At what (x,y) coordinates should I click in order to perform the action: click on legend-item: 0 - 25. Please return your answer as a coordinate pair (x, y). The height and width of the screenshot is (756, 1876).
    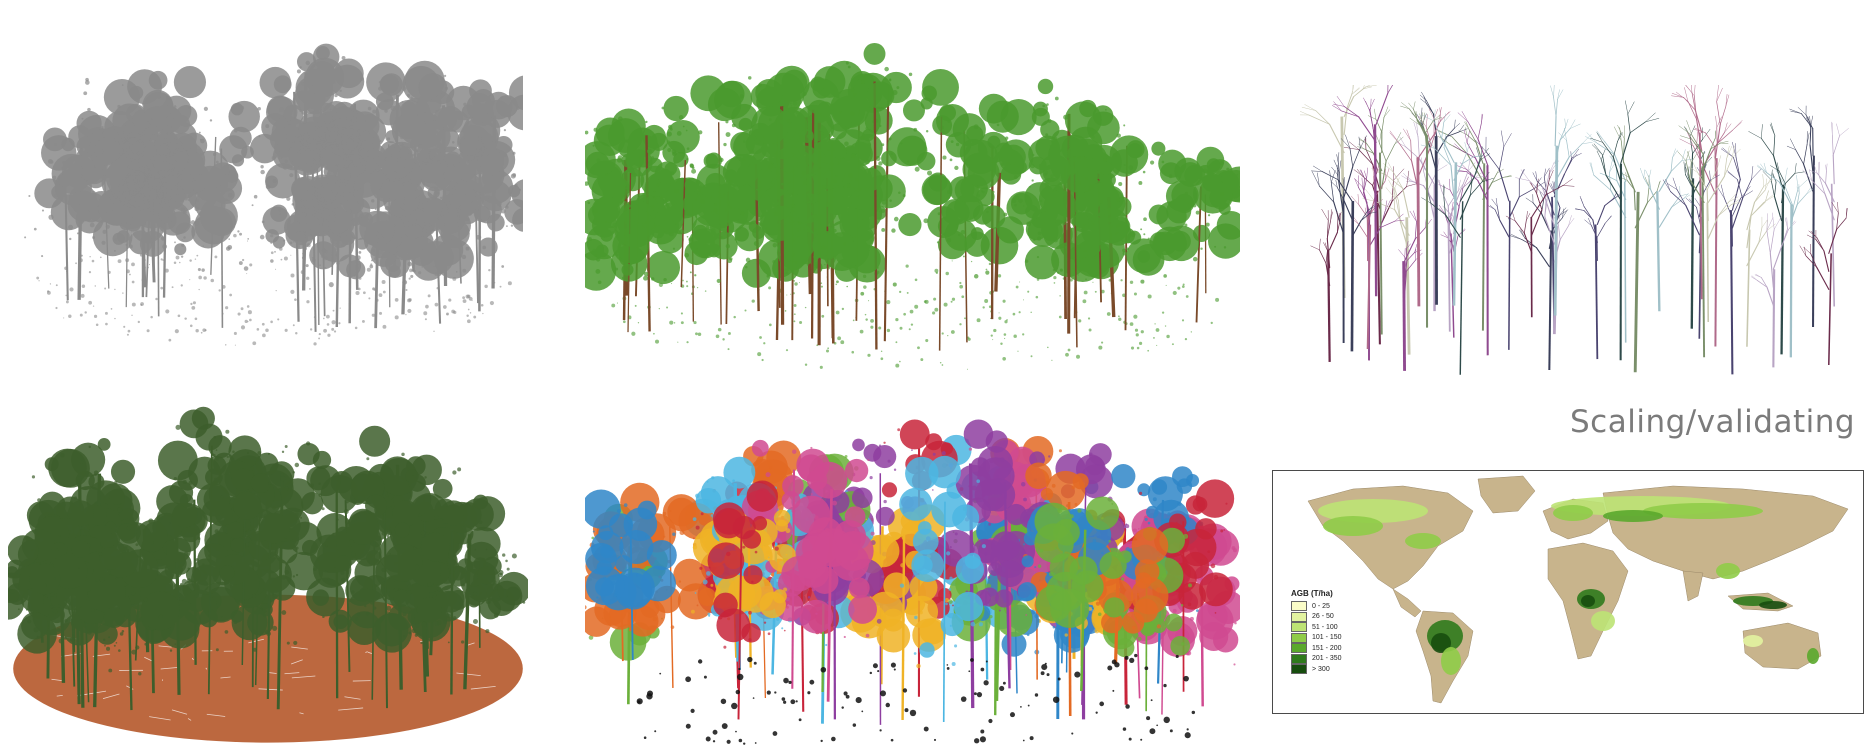
    Looking at the image, I should click on (1316, 606).